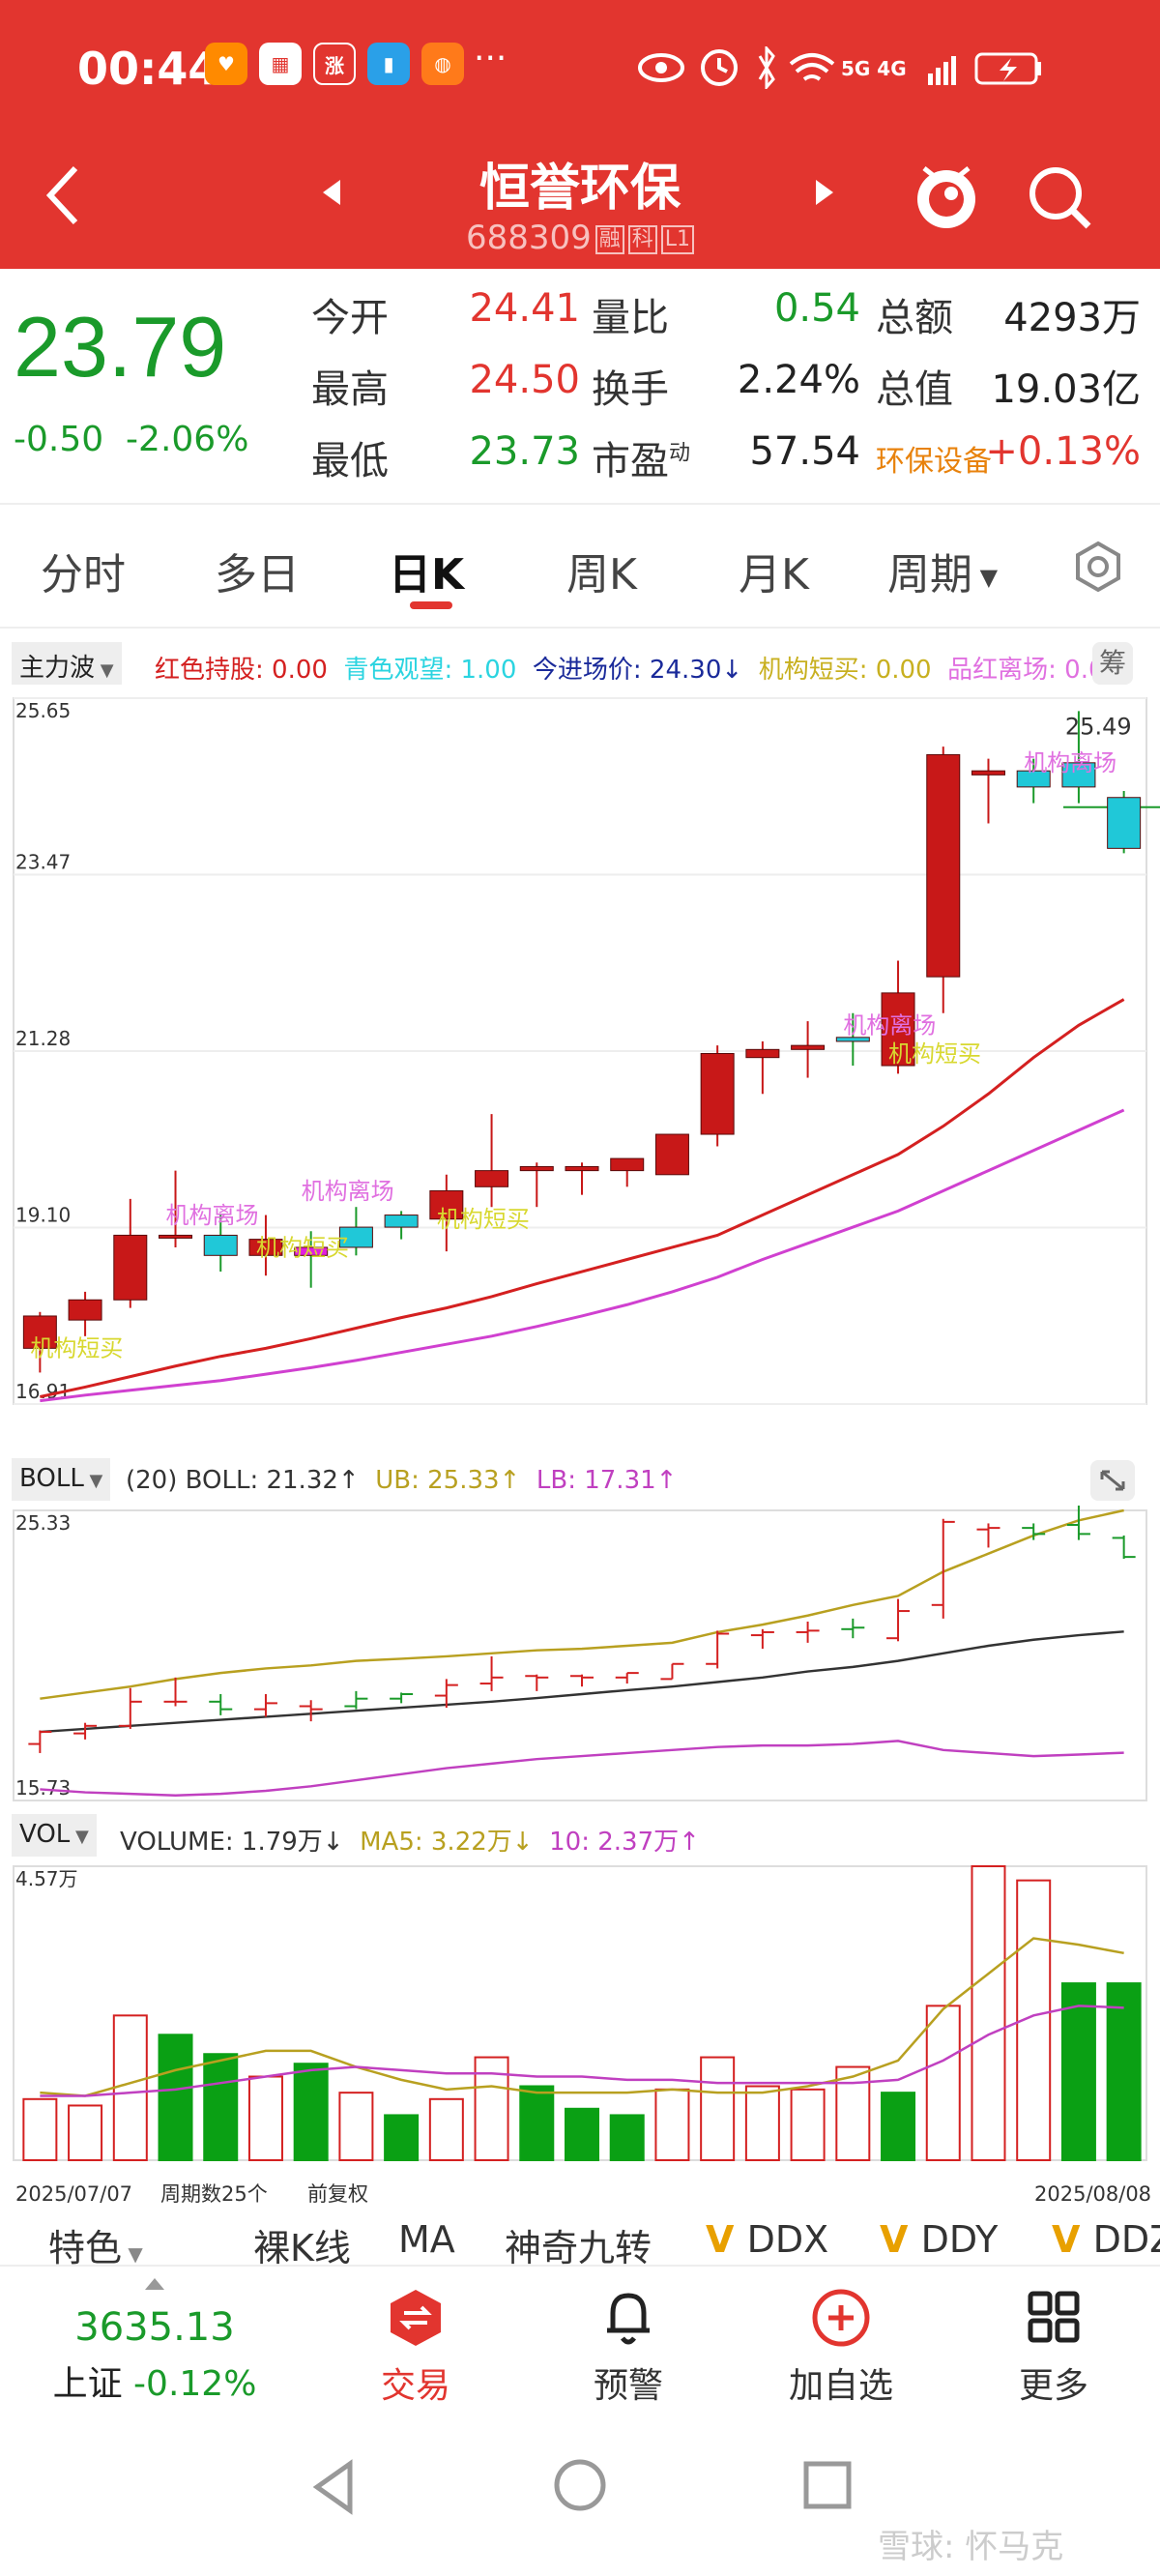 The width and height of the screenshot is (1160, 2576). Describe the element at coordinates (602, 575) in the screenshot. I see `tab-weekly-k: 周K` at that location.